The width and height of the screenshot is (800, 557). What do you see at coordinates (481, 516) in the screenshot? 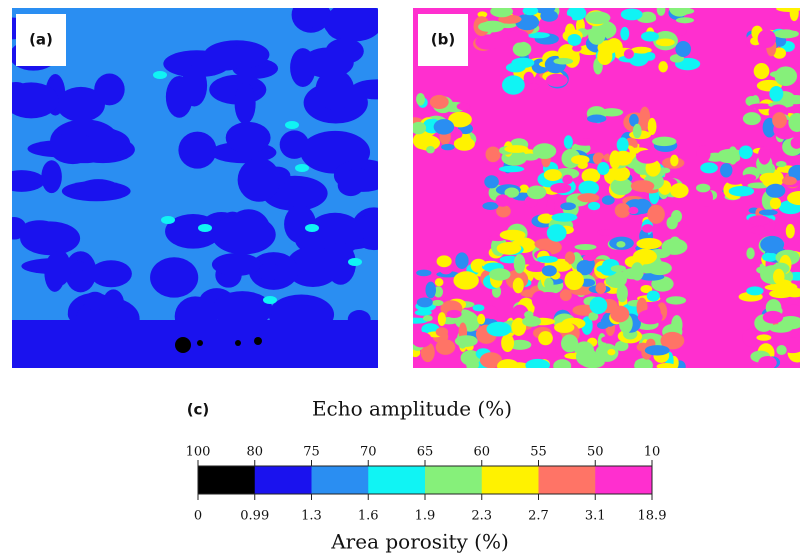
I see `bottom-label: 2.3` at bounding box center [481, 516].